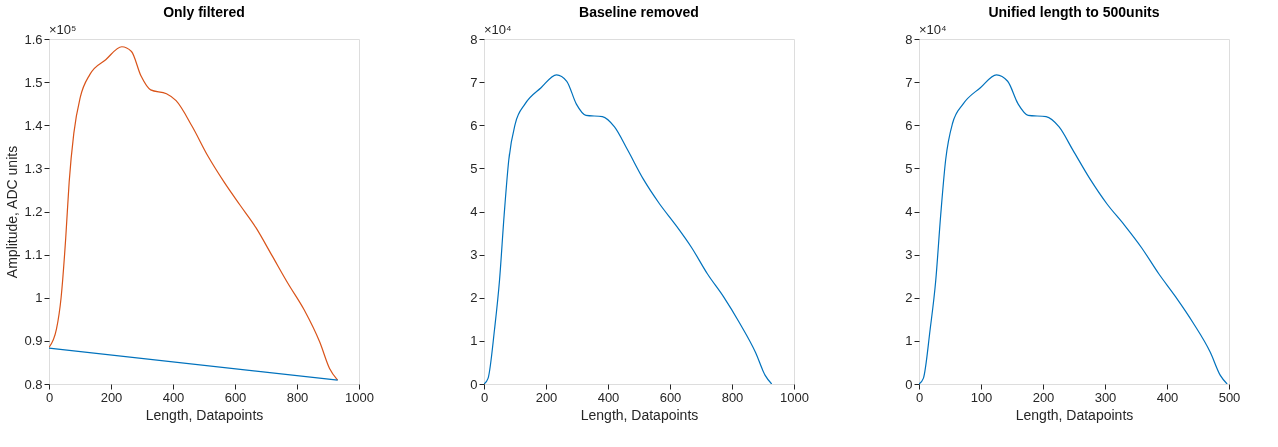 The width and height of the screenshot is (1278, 447). What do you see at coordinates (1105, 397) in the screenshot?
I see `x-tick-label: 300` at bounding box center [1105, 397].